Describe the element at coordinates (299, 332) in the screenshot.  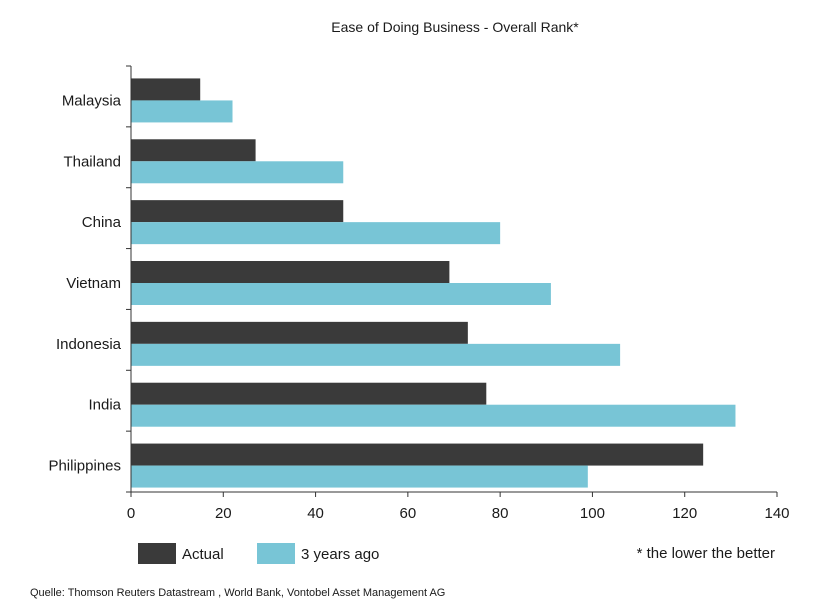
I see `bar-indonesia-actual` at that location.